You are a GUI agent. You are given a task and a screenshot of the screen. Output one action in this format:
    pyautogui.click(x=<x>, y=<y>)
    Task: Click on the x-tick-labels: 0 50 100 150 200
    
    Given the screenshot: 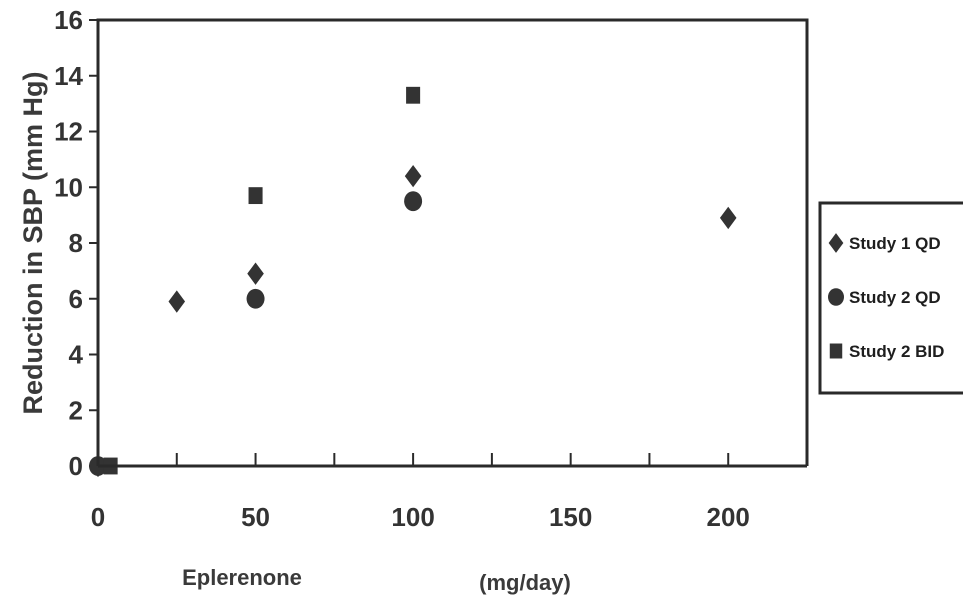 What is the action you would take?
    pyautogui.click(x=420, y=517)
    